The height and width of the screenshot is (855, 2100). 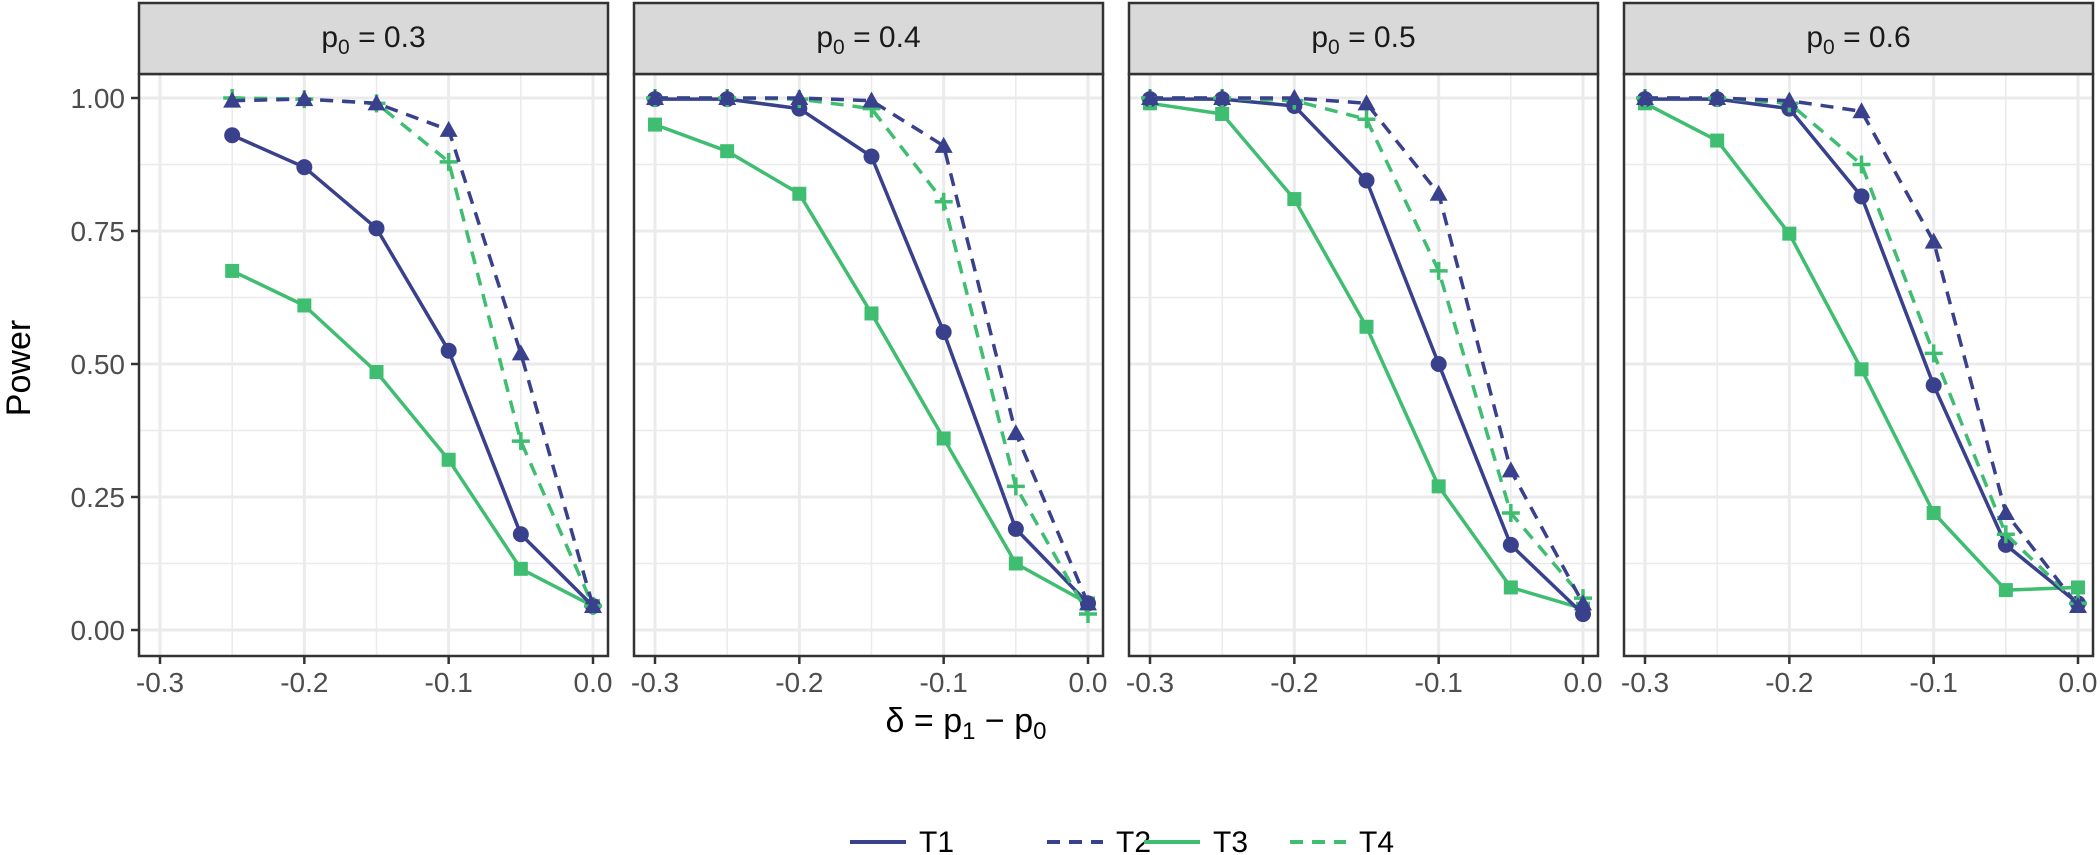 I want to click on facet-strip-label: p0 = 0.4, so click(x=868, y=40).